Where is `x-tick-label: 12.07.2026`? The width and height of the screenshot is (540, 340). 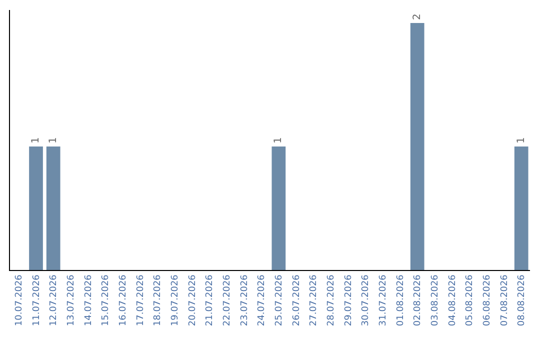 x-tick-label: 12.07.2026 is located at coordinates (54, 300).